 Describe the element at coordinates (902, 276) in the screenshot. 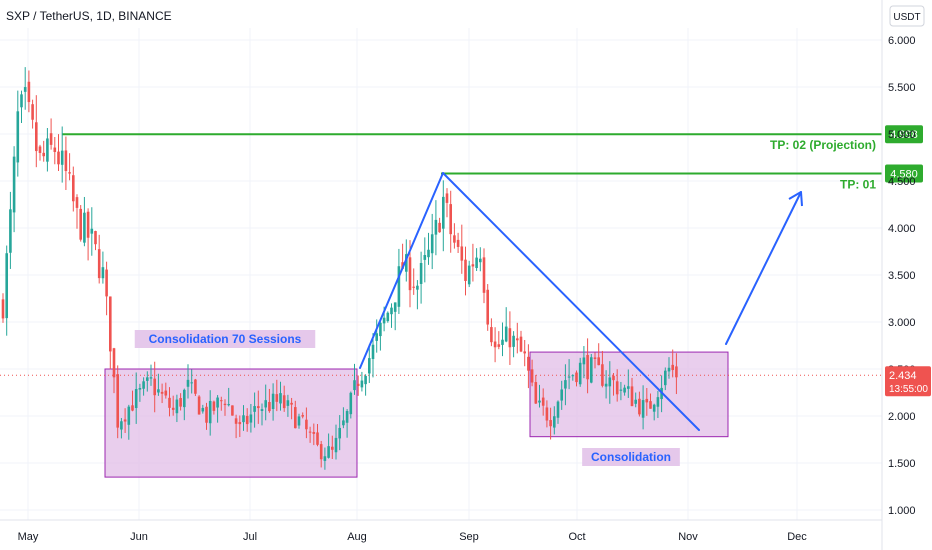

I see `y-tick-label: 3.500` at that location.